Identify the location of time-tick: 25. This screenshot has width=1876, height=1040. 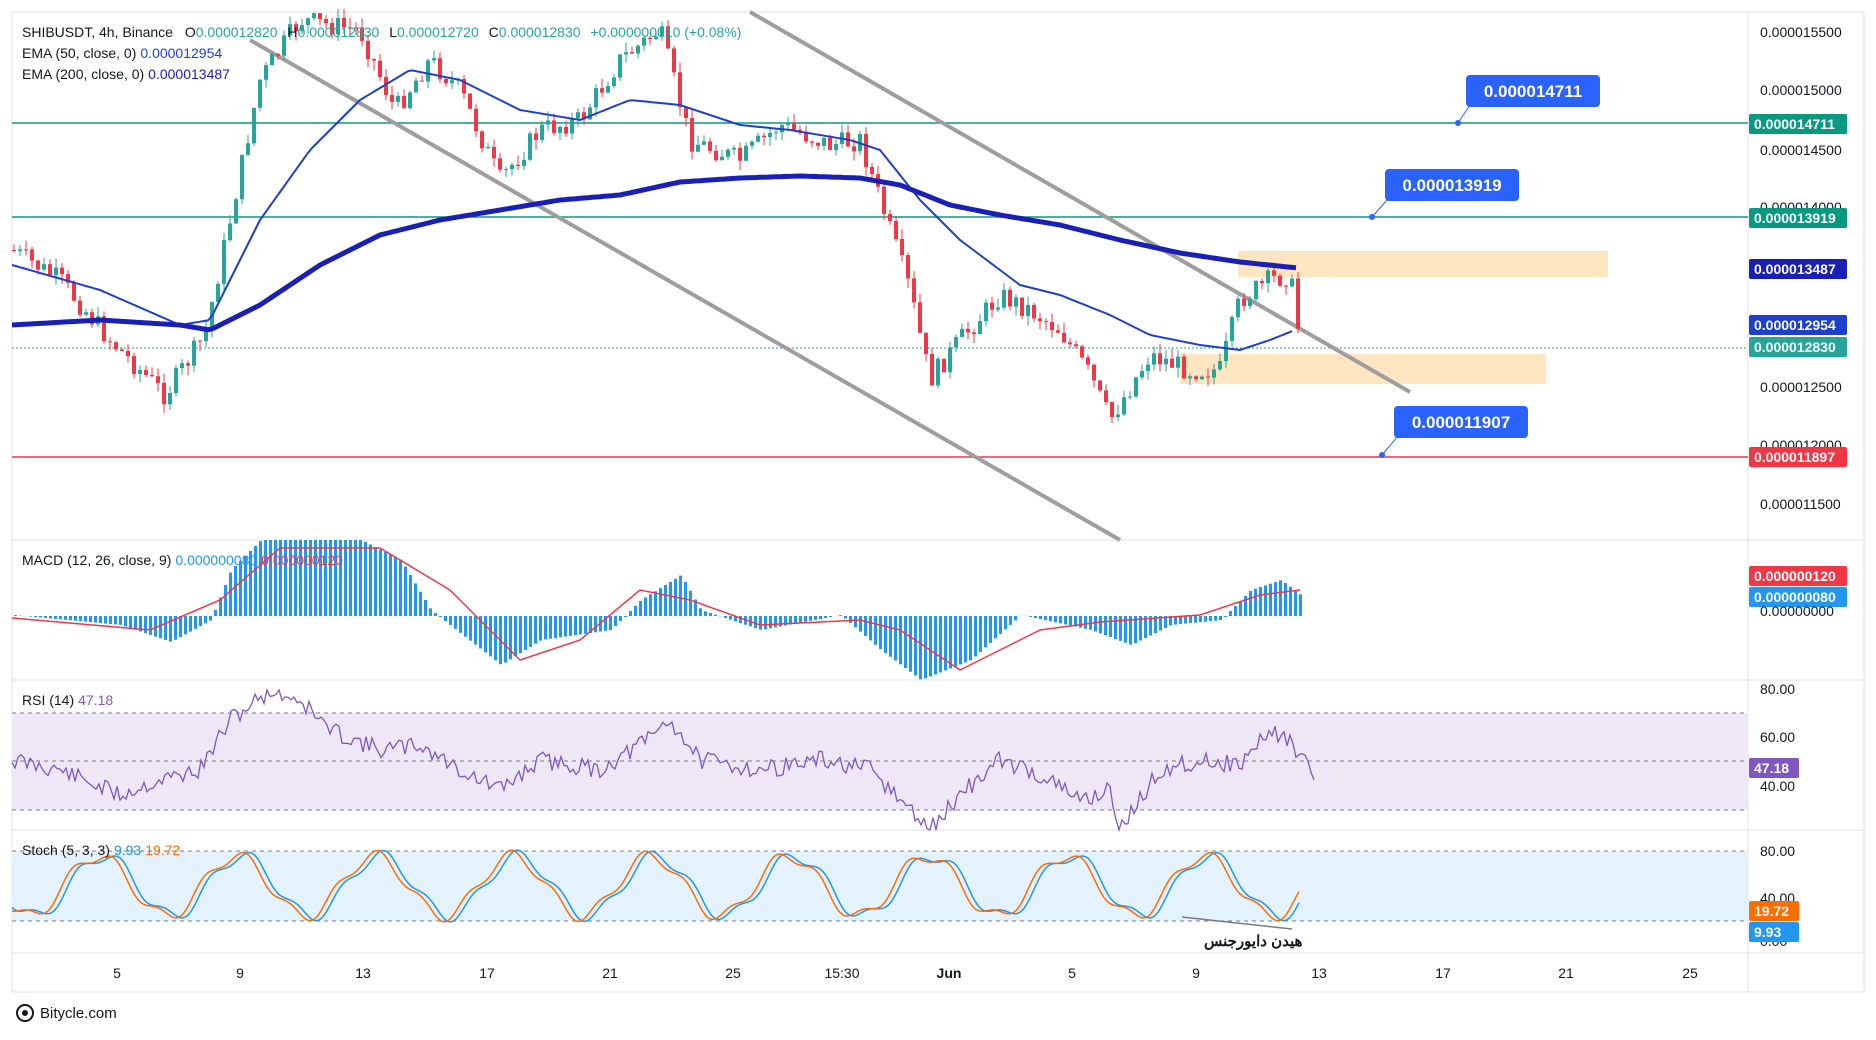
(733, 973).